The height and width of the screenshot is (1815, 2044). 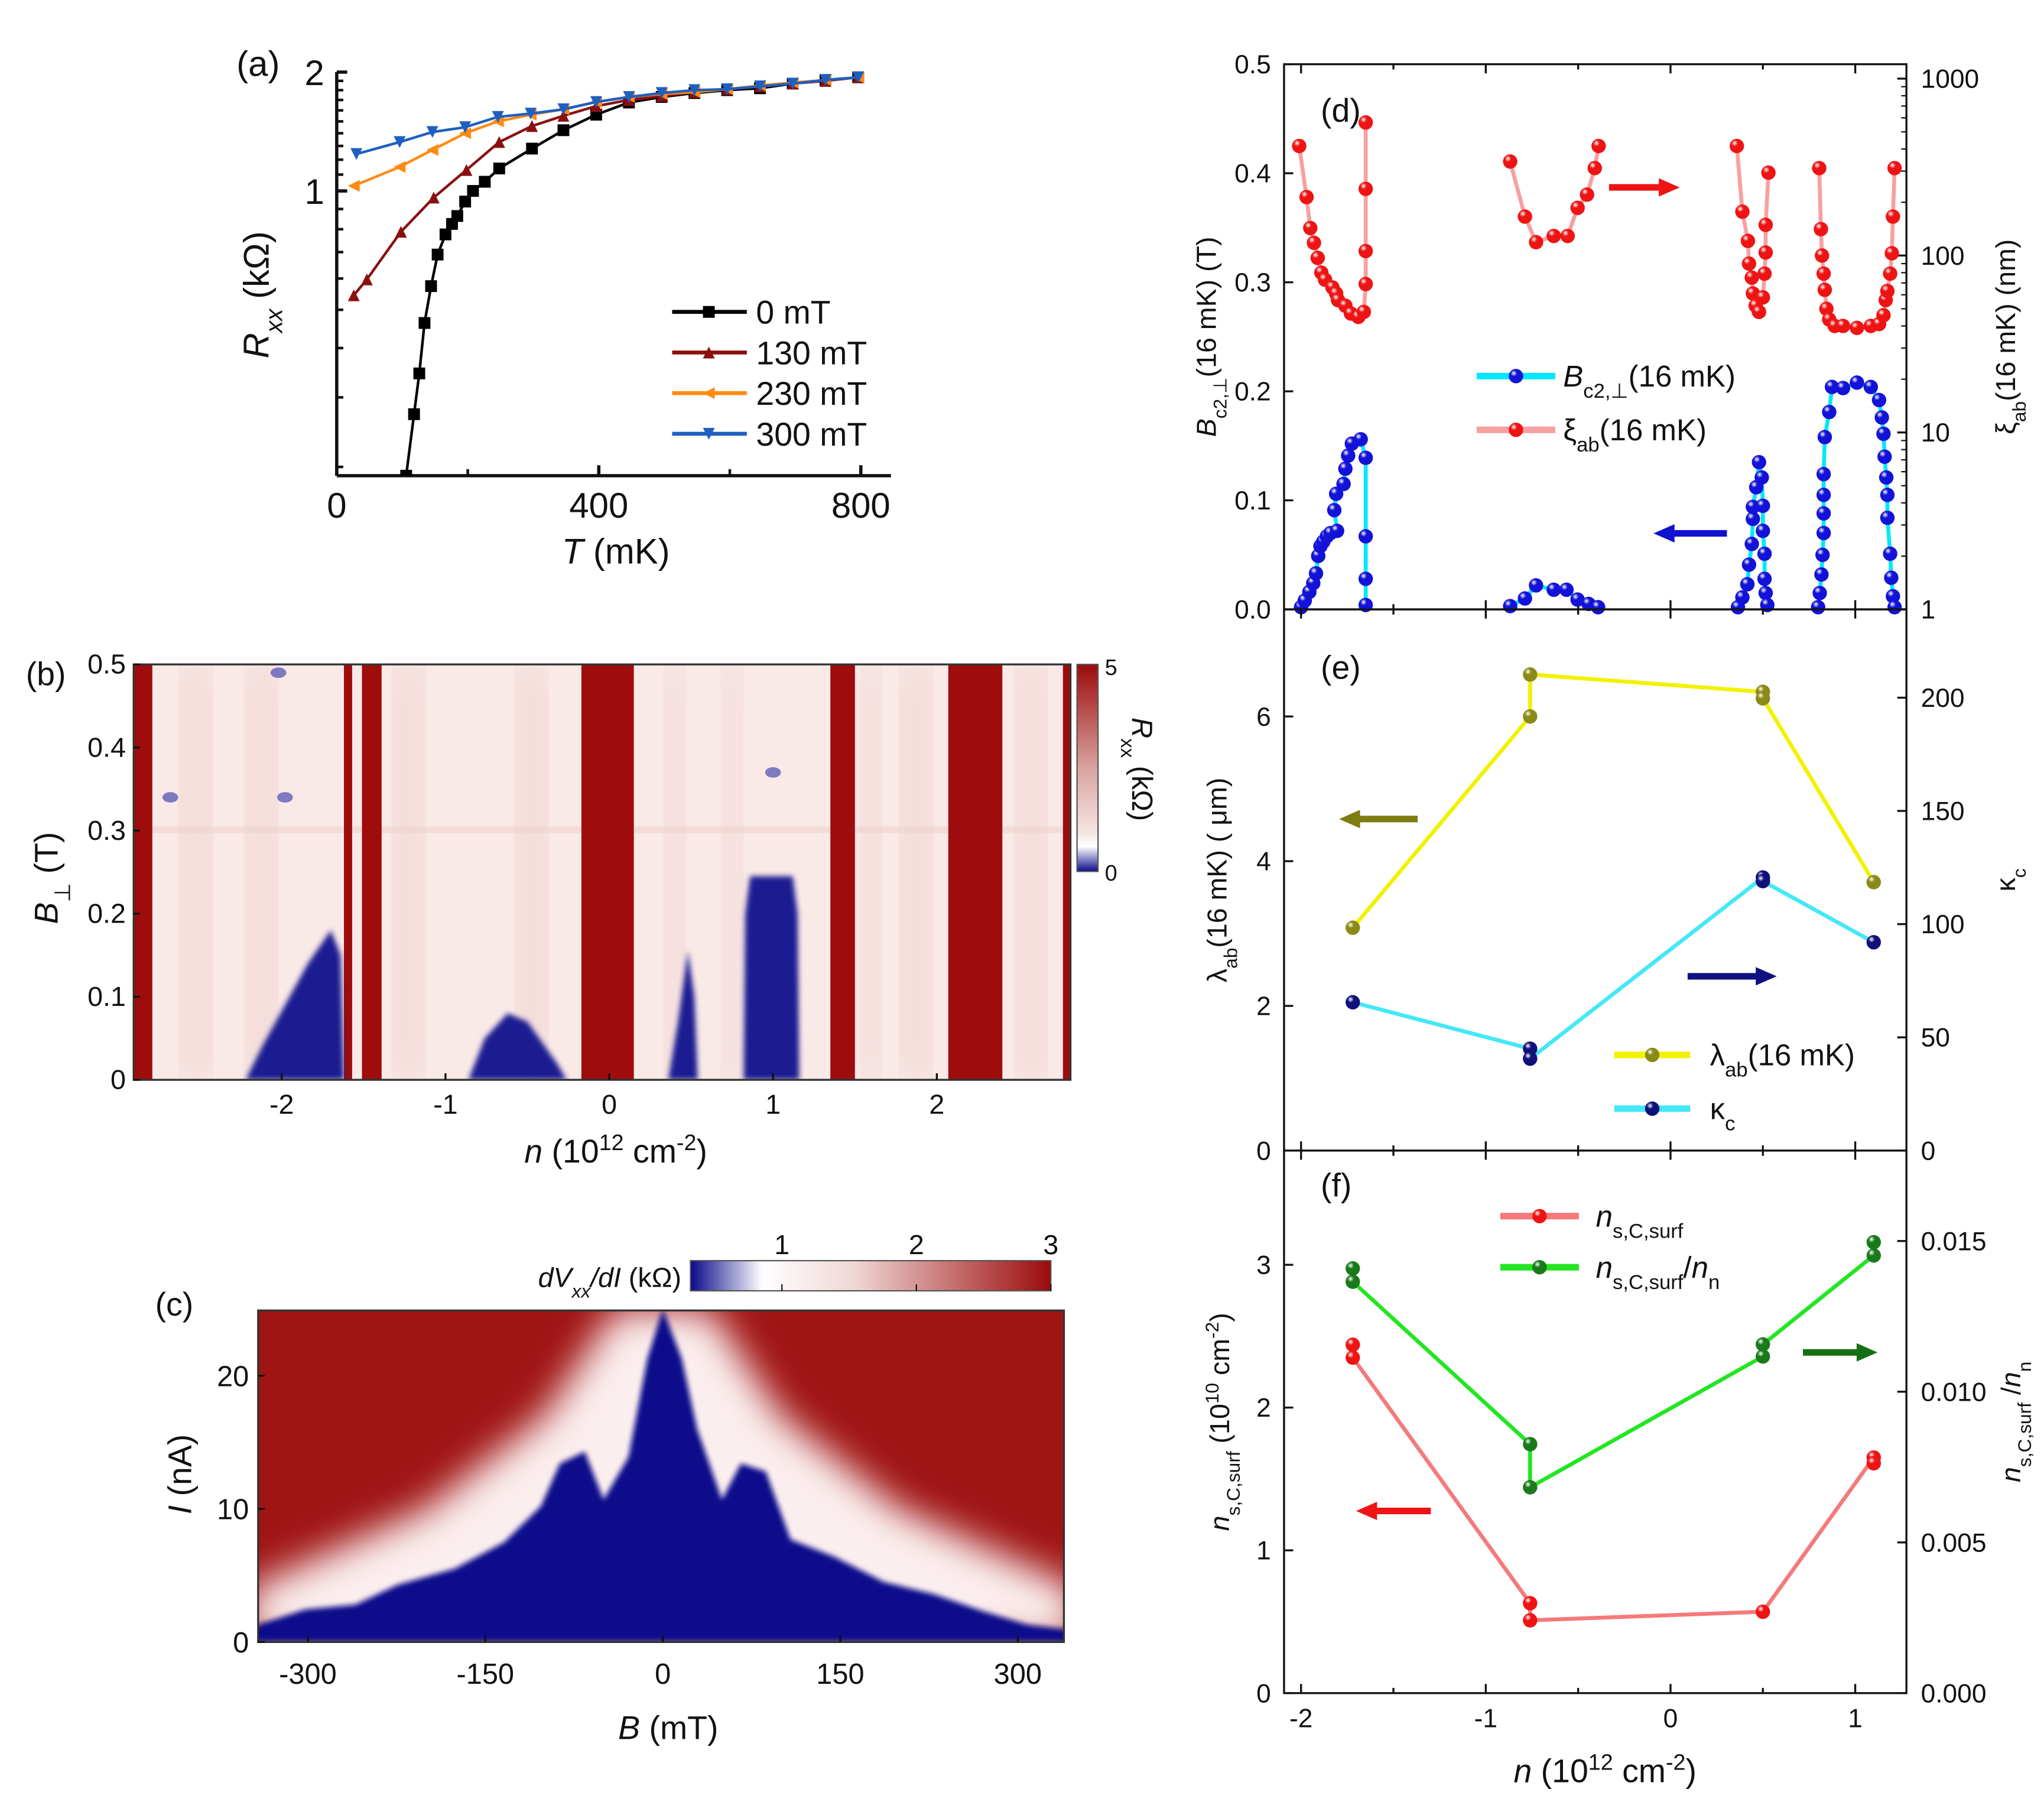 I want to click on y-axis-label: I (nA), so click(x=181, y=1475).